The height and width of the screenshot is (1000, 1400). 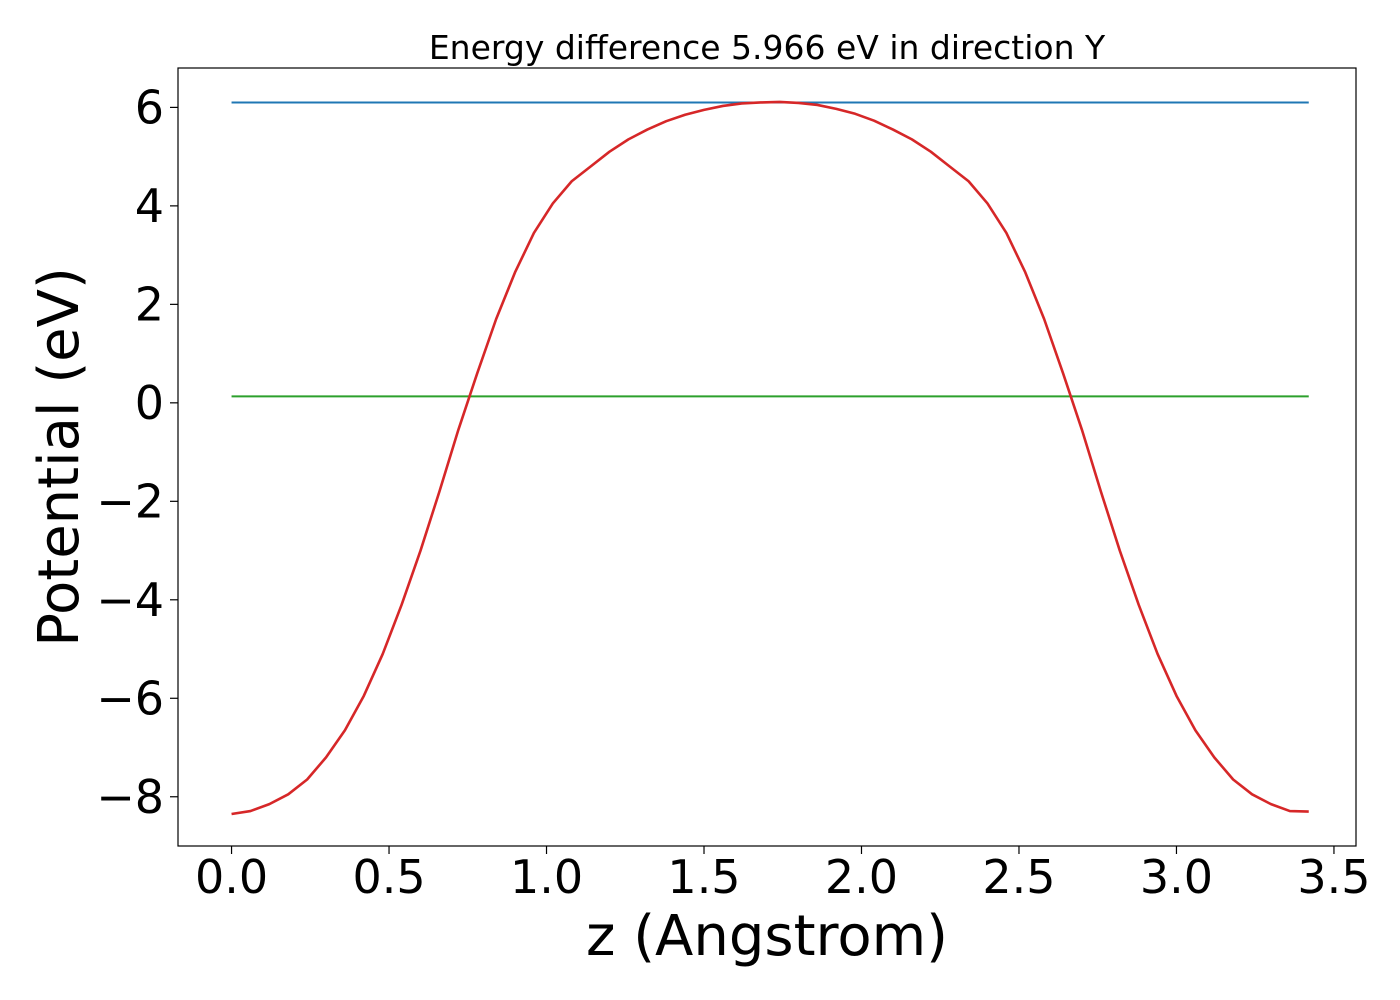 I want to click on x-tick-label: 2.0, so click(x=861, y=877).